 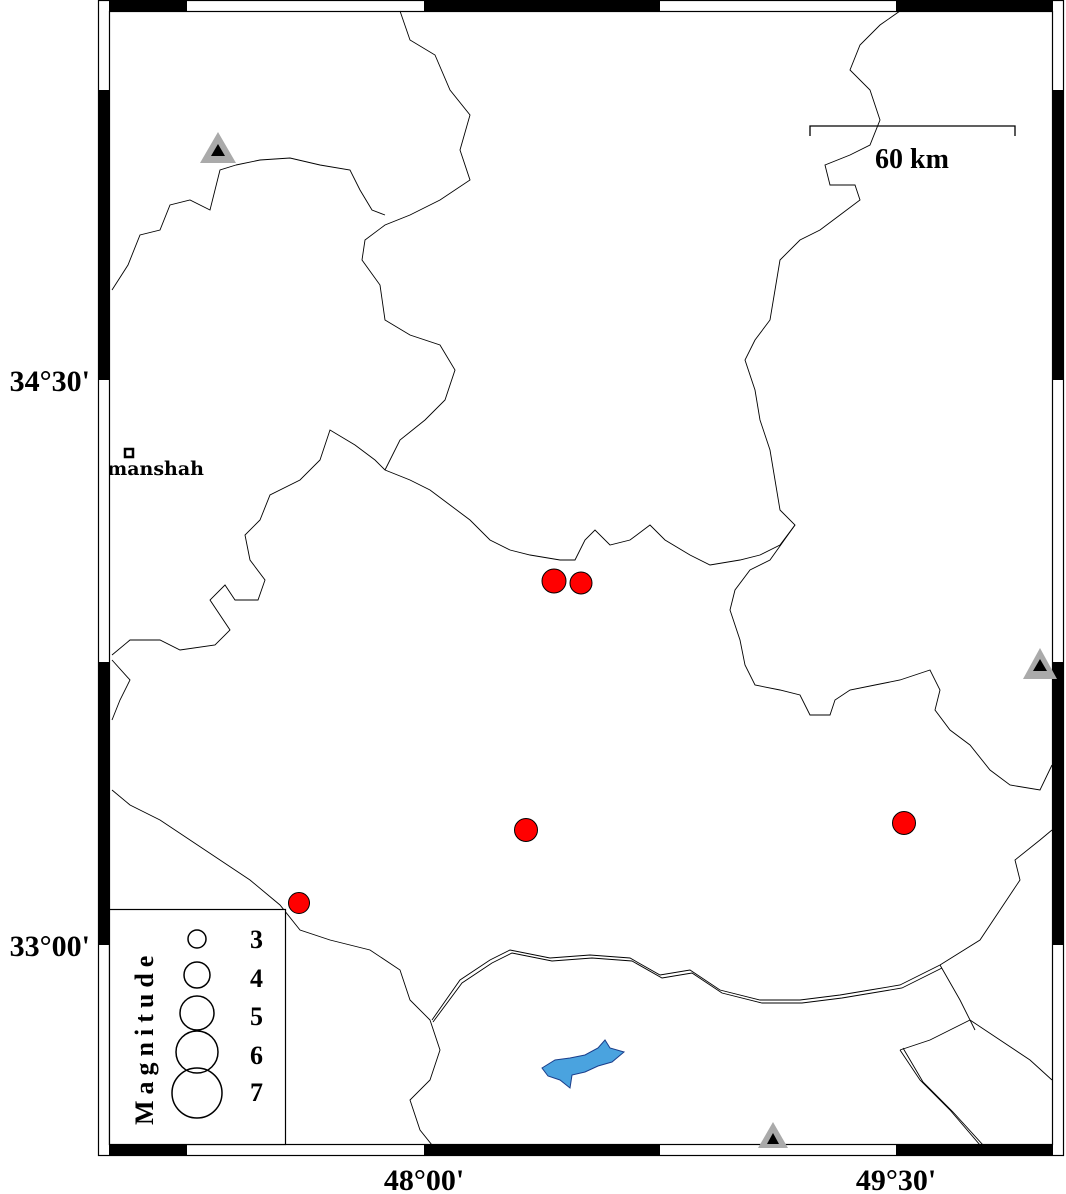 I want to click on legend-item: 3, so click(x=256, y=939).